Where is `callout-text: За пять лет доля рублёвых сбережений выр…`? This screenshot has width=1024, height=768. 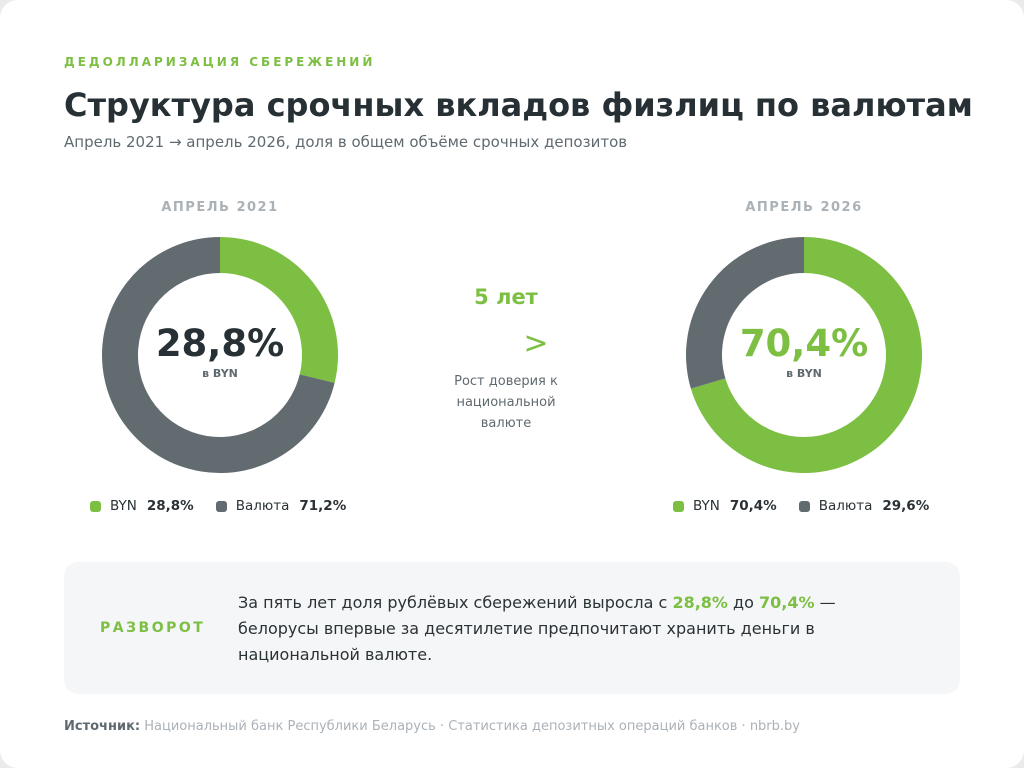
callout-text: За пять лет доля рублёвых сбережений выр… is located at coordinates (578, 629).